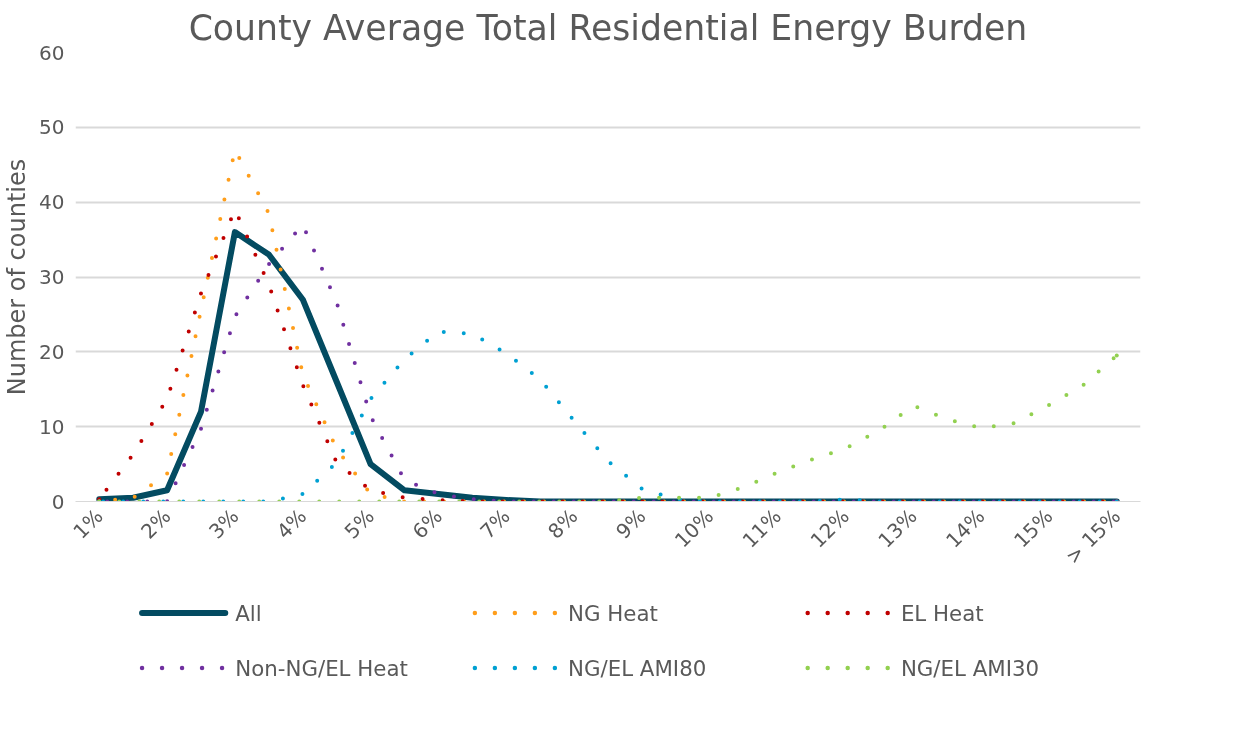 The width and height of the screenshot is (1250, 750). I want to click on legend-label: EL Heat, so click(942, 613).